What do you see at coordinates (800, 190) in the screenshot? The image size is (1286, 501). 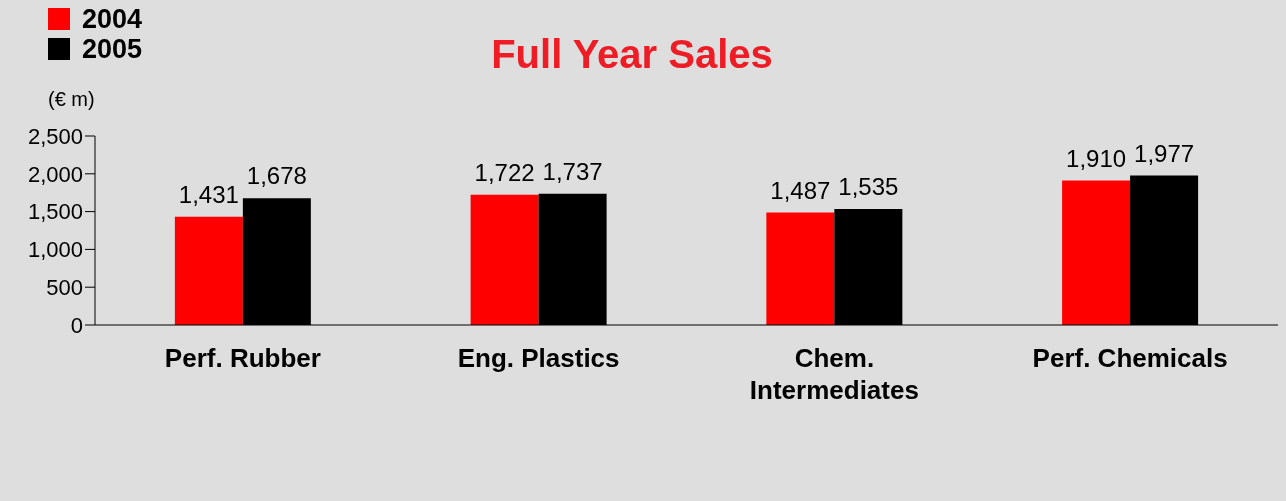 I see `data-label: 1,487` at bounding box center [800, 190].